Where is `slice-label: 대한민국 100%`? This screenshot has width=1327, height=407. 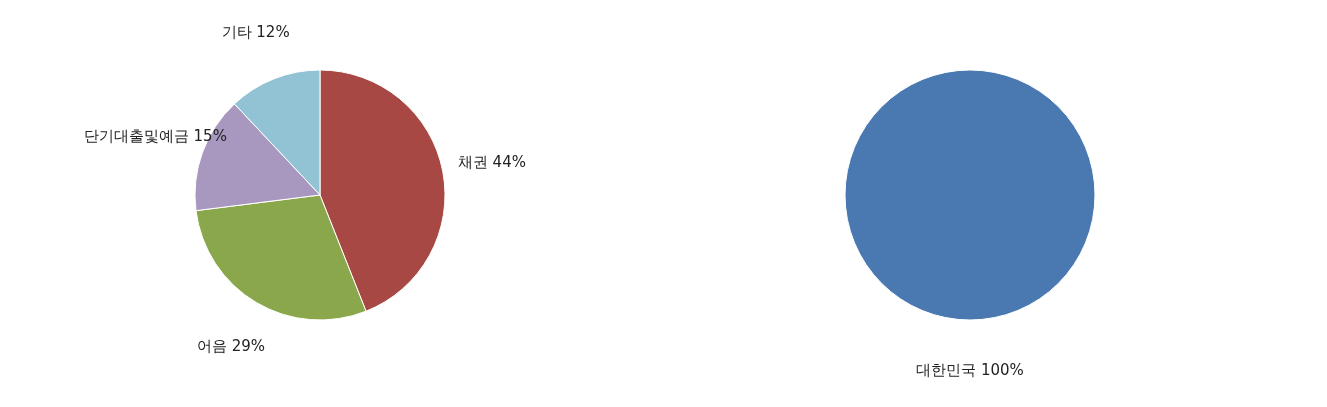 slice-label: 대한민국 100% is located at coordinates (970, 370).